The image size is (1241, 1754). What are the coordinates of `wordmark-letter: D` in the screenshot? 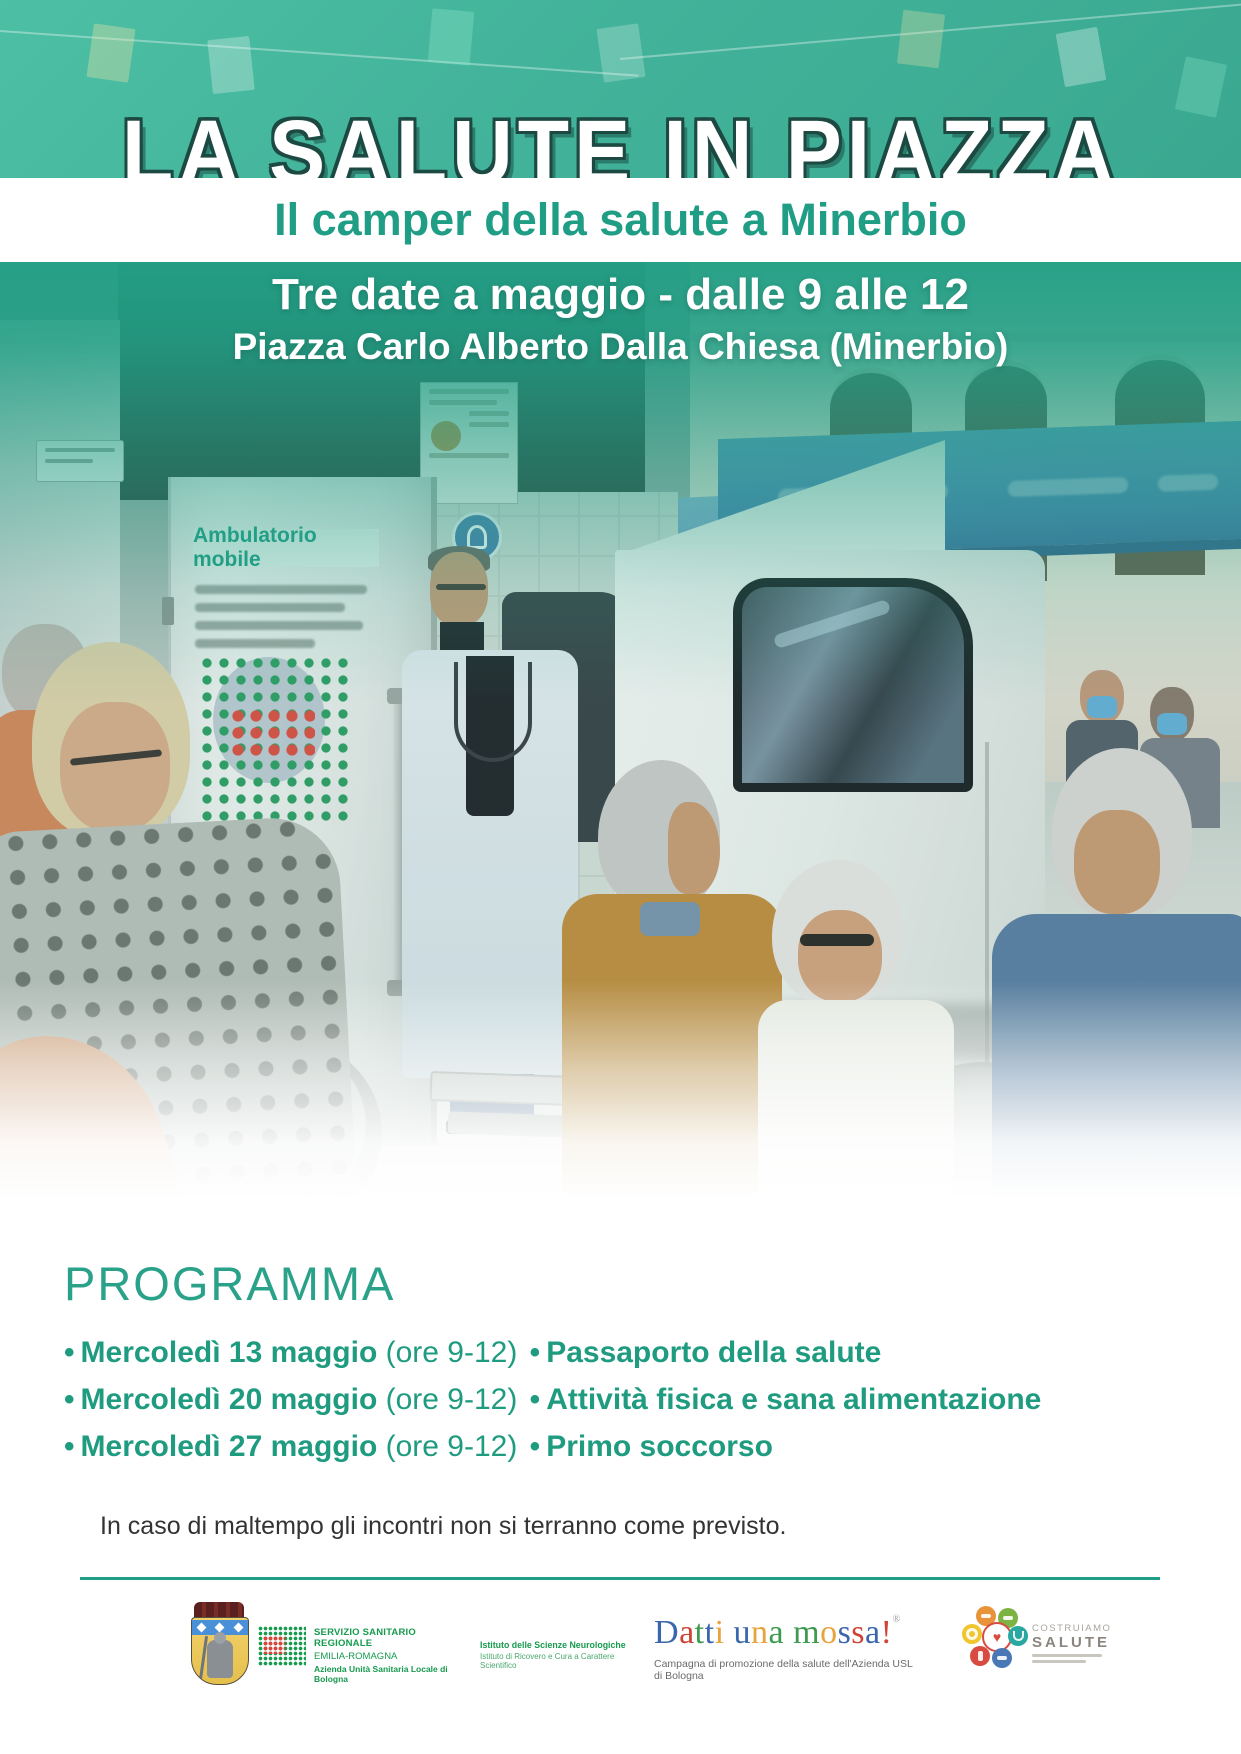 It's located at (667, 1632).